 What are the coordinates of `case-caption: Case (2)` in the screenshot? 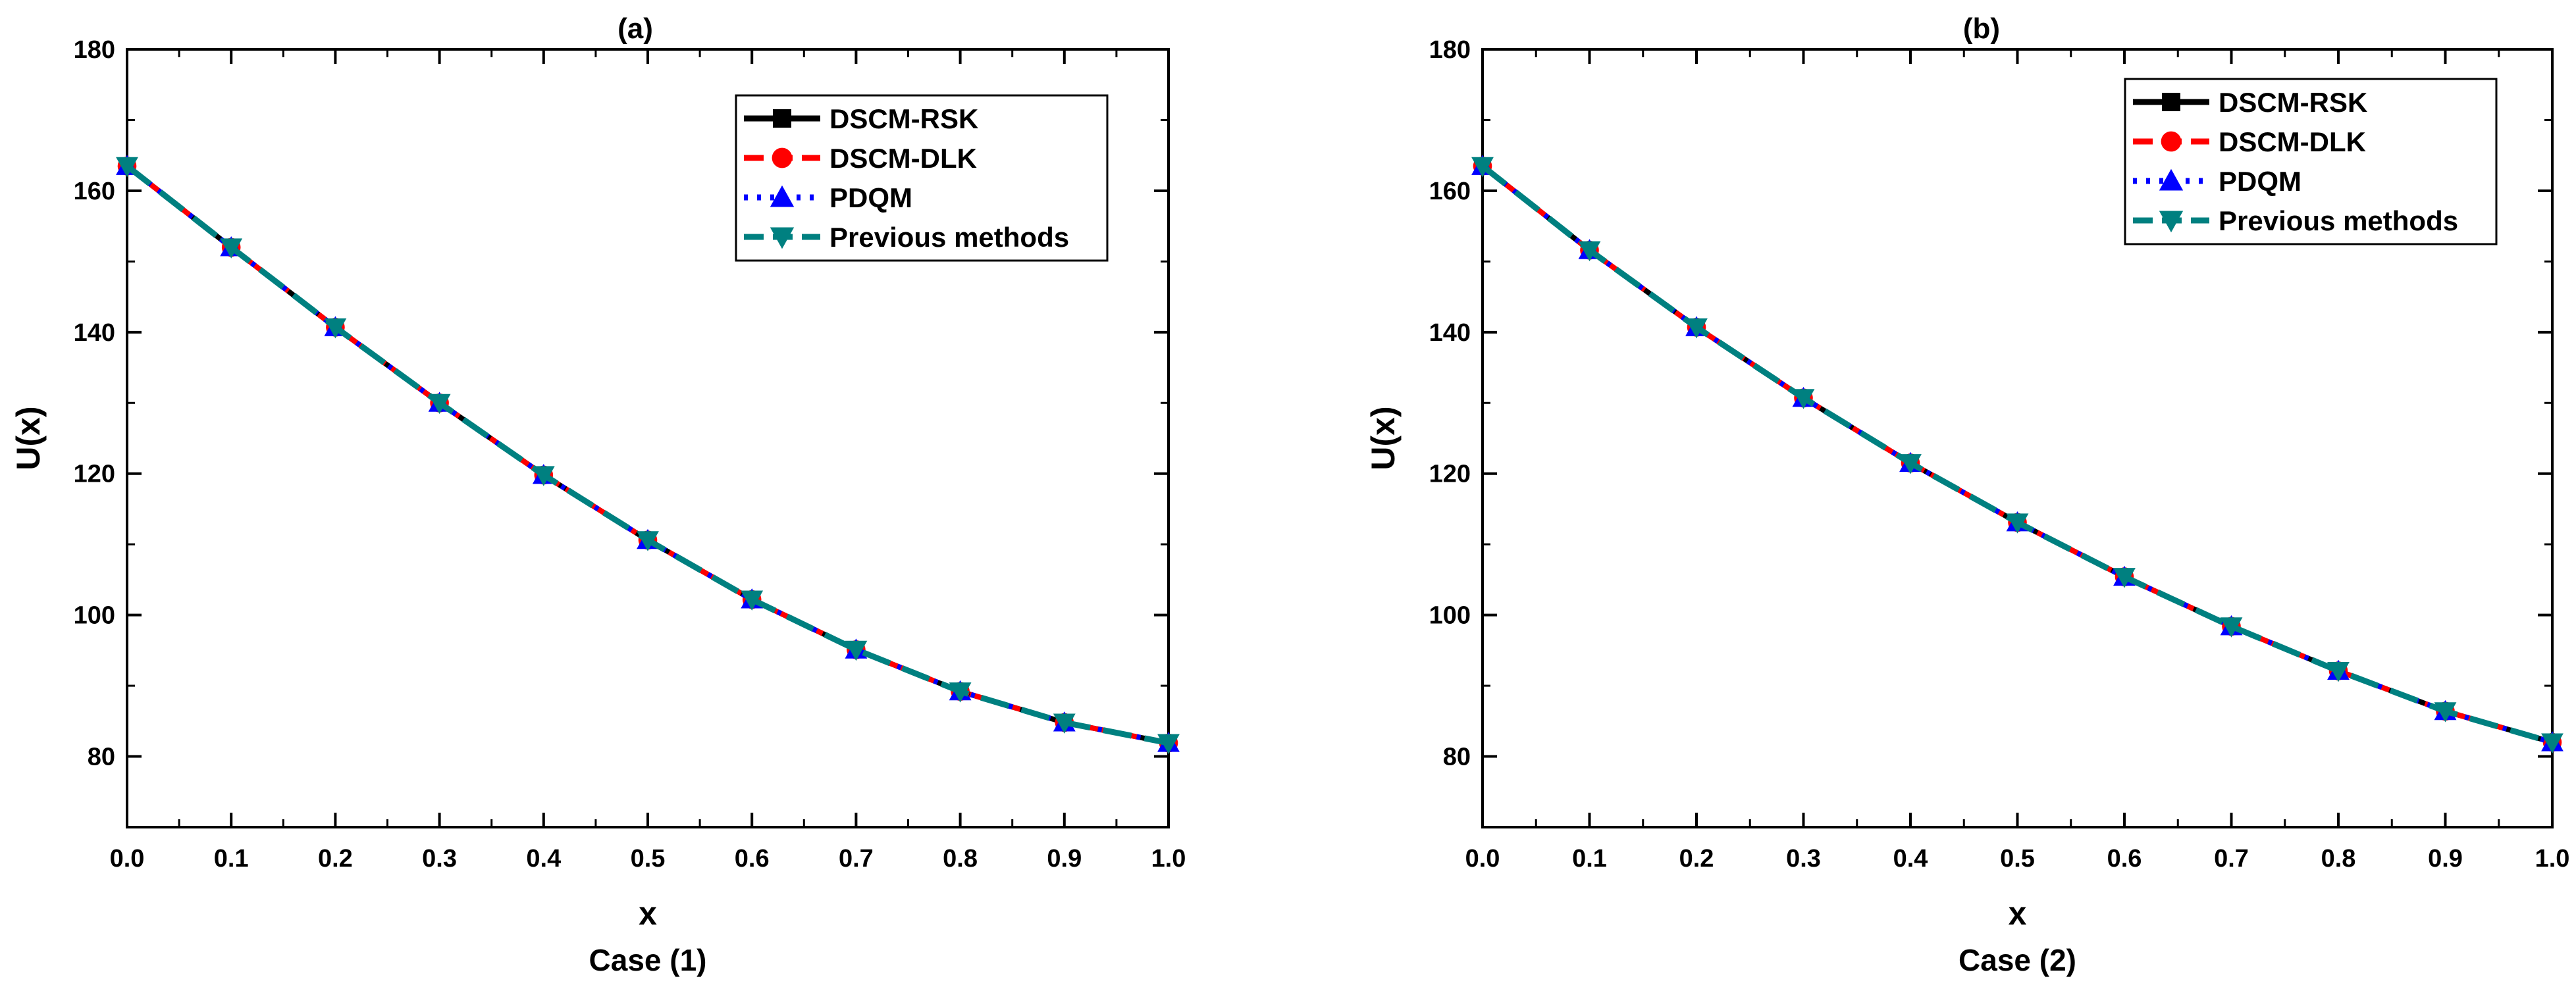 It's located at (2017, 960).